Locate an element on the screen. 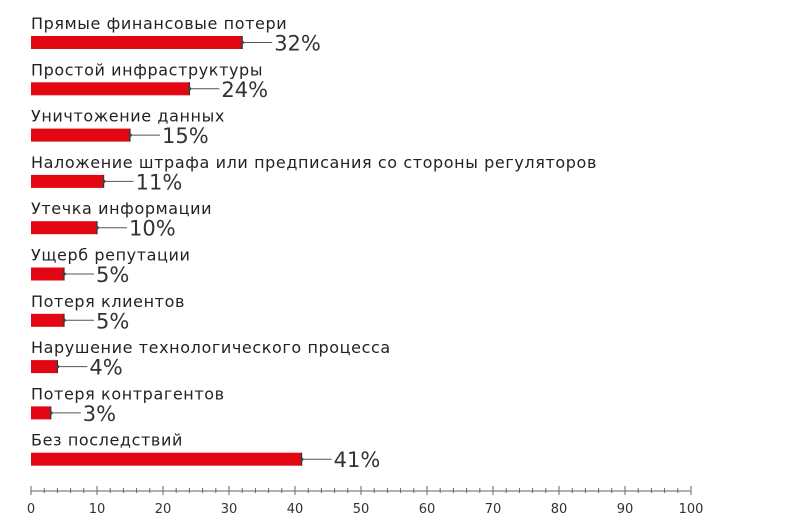 This screenshot has width=797, height=532. x-tick-label: 70 is located at coordinates (493, 509).